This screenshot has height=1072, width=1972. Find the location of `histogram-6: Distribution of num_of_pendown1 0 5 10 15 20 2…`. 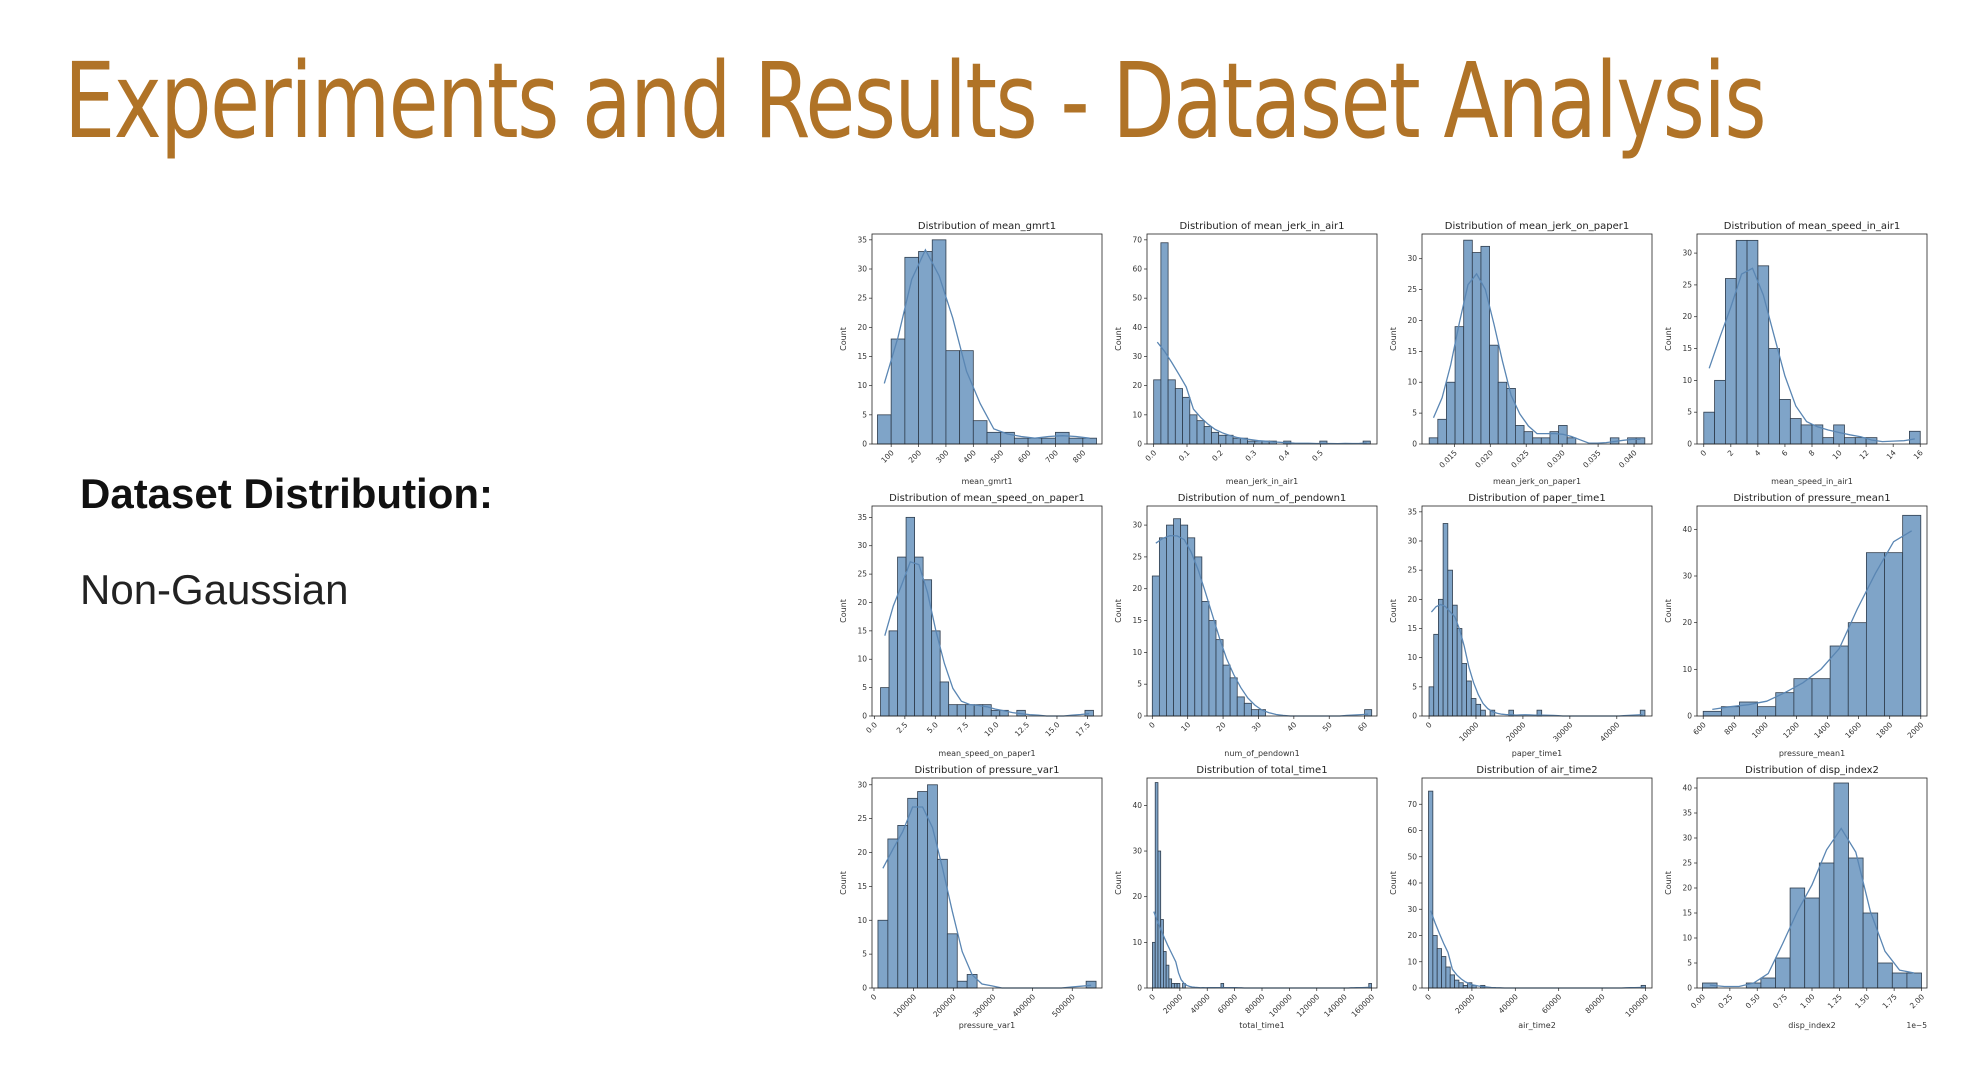

histogram-6: Distribution of num_of_pendown1 0 5 10 15 20 2… is located at coordinates (1246, 625).